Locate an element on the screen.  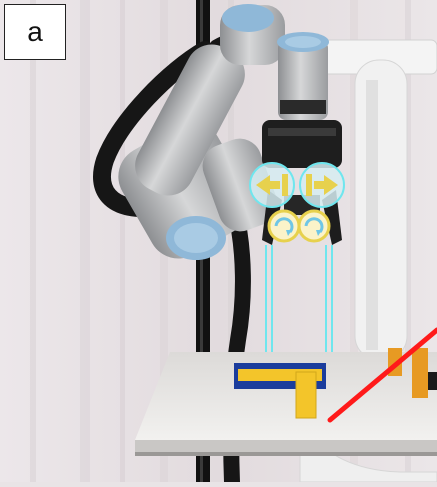
yellow-block is located at coordinates (306, 395).